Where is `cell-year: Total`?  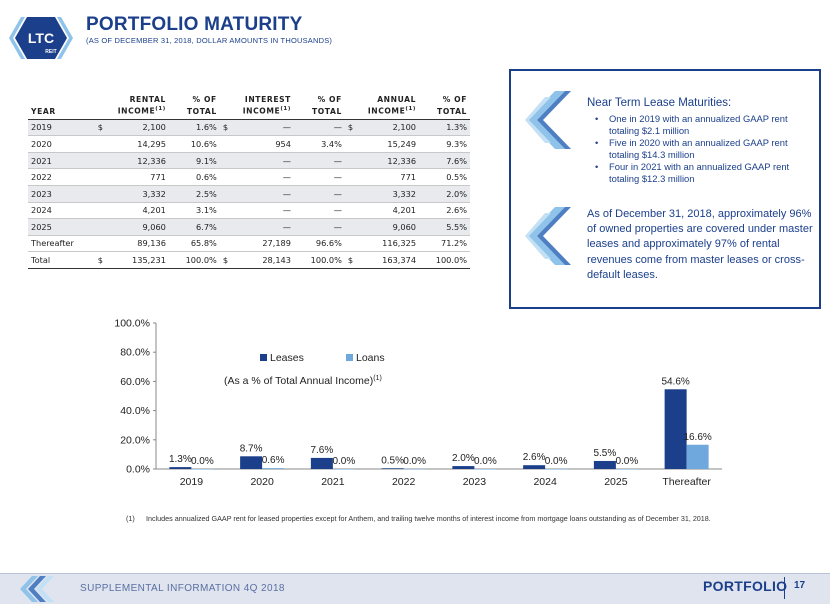
cell-year: Total is located at coordinates (61, 260).